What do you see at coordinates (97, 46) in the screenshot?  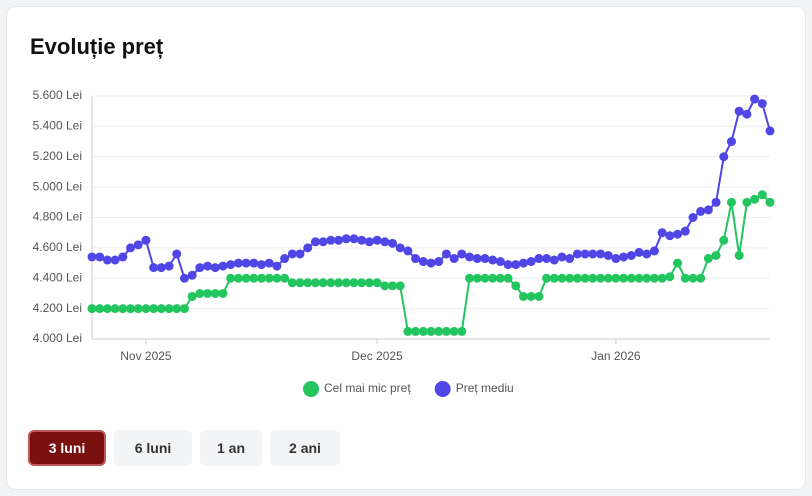 I see `title: Evoluție preț` at bounding box center [97, 46].